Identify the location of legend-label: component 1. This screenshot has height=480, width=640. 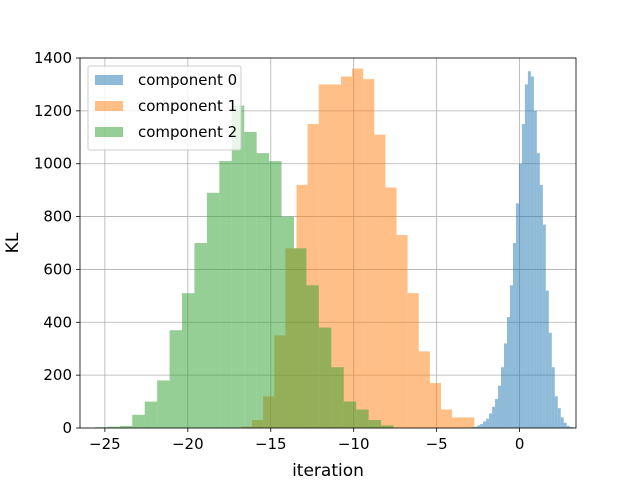
(187, 106).